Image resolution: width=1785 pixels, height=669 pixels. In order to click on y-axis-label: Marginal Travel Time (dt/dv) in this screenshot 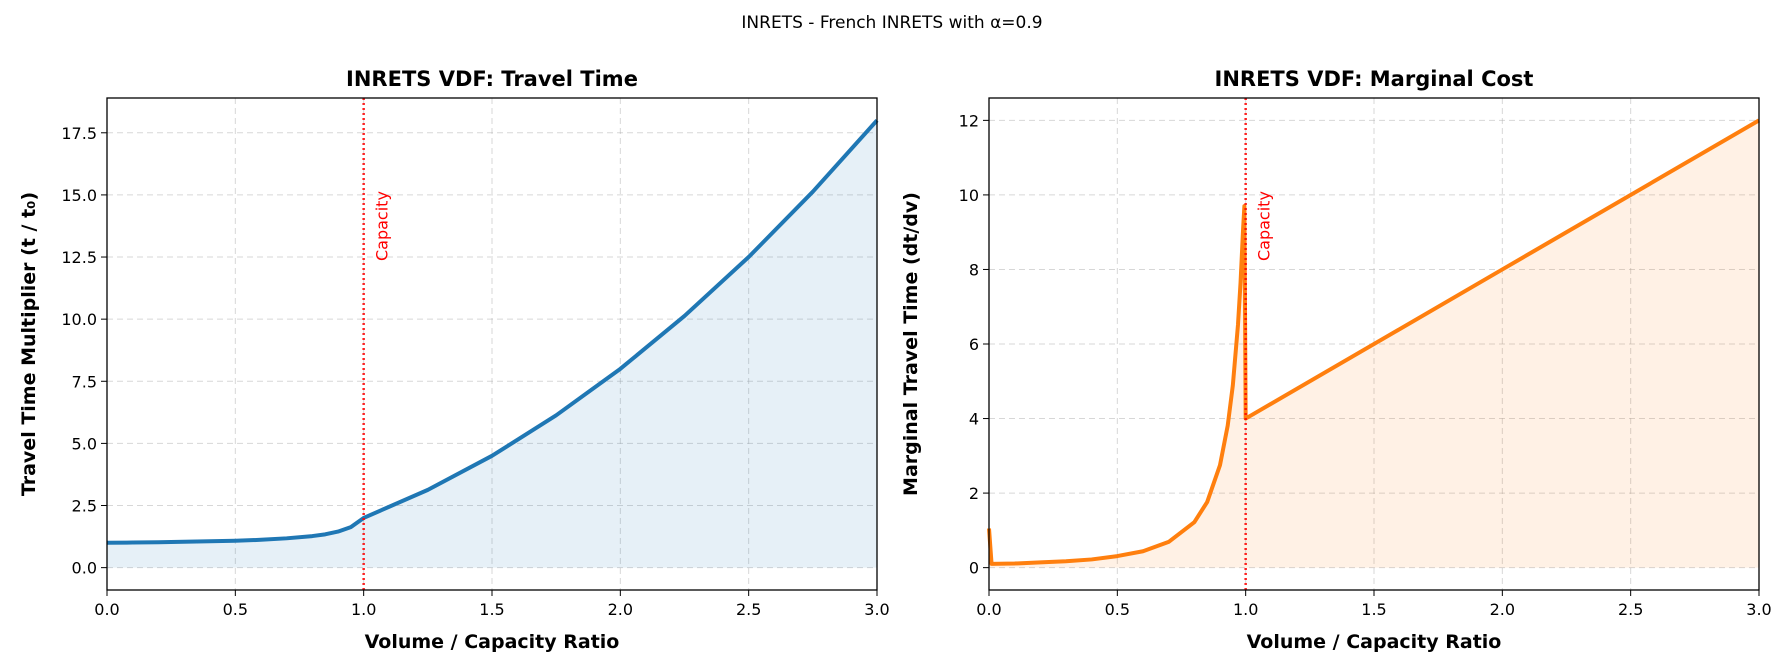, I will do `click(911, 344)`.